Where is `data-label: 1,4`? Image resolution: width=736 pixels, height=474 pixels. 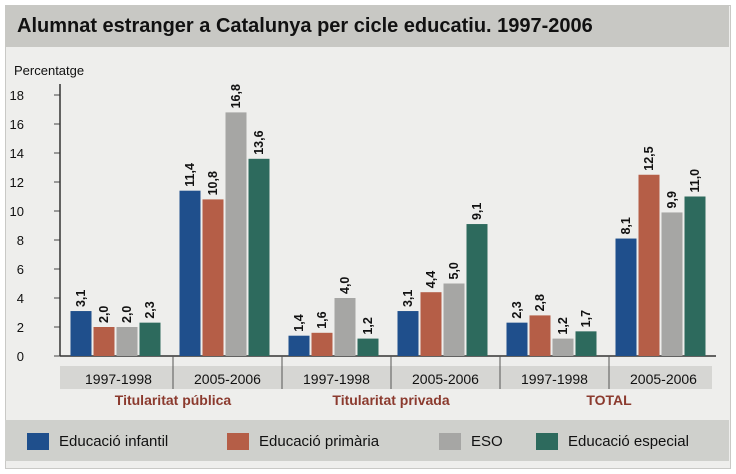
data-label: 1,4 is located at coordinates (299, 322).